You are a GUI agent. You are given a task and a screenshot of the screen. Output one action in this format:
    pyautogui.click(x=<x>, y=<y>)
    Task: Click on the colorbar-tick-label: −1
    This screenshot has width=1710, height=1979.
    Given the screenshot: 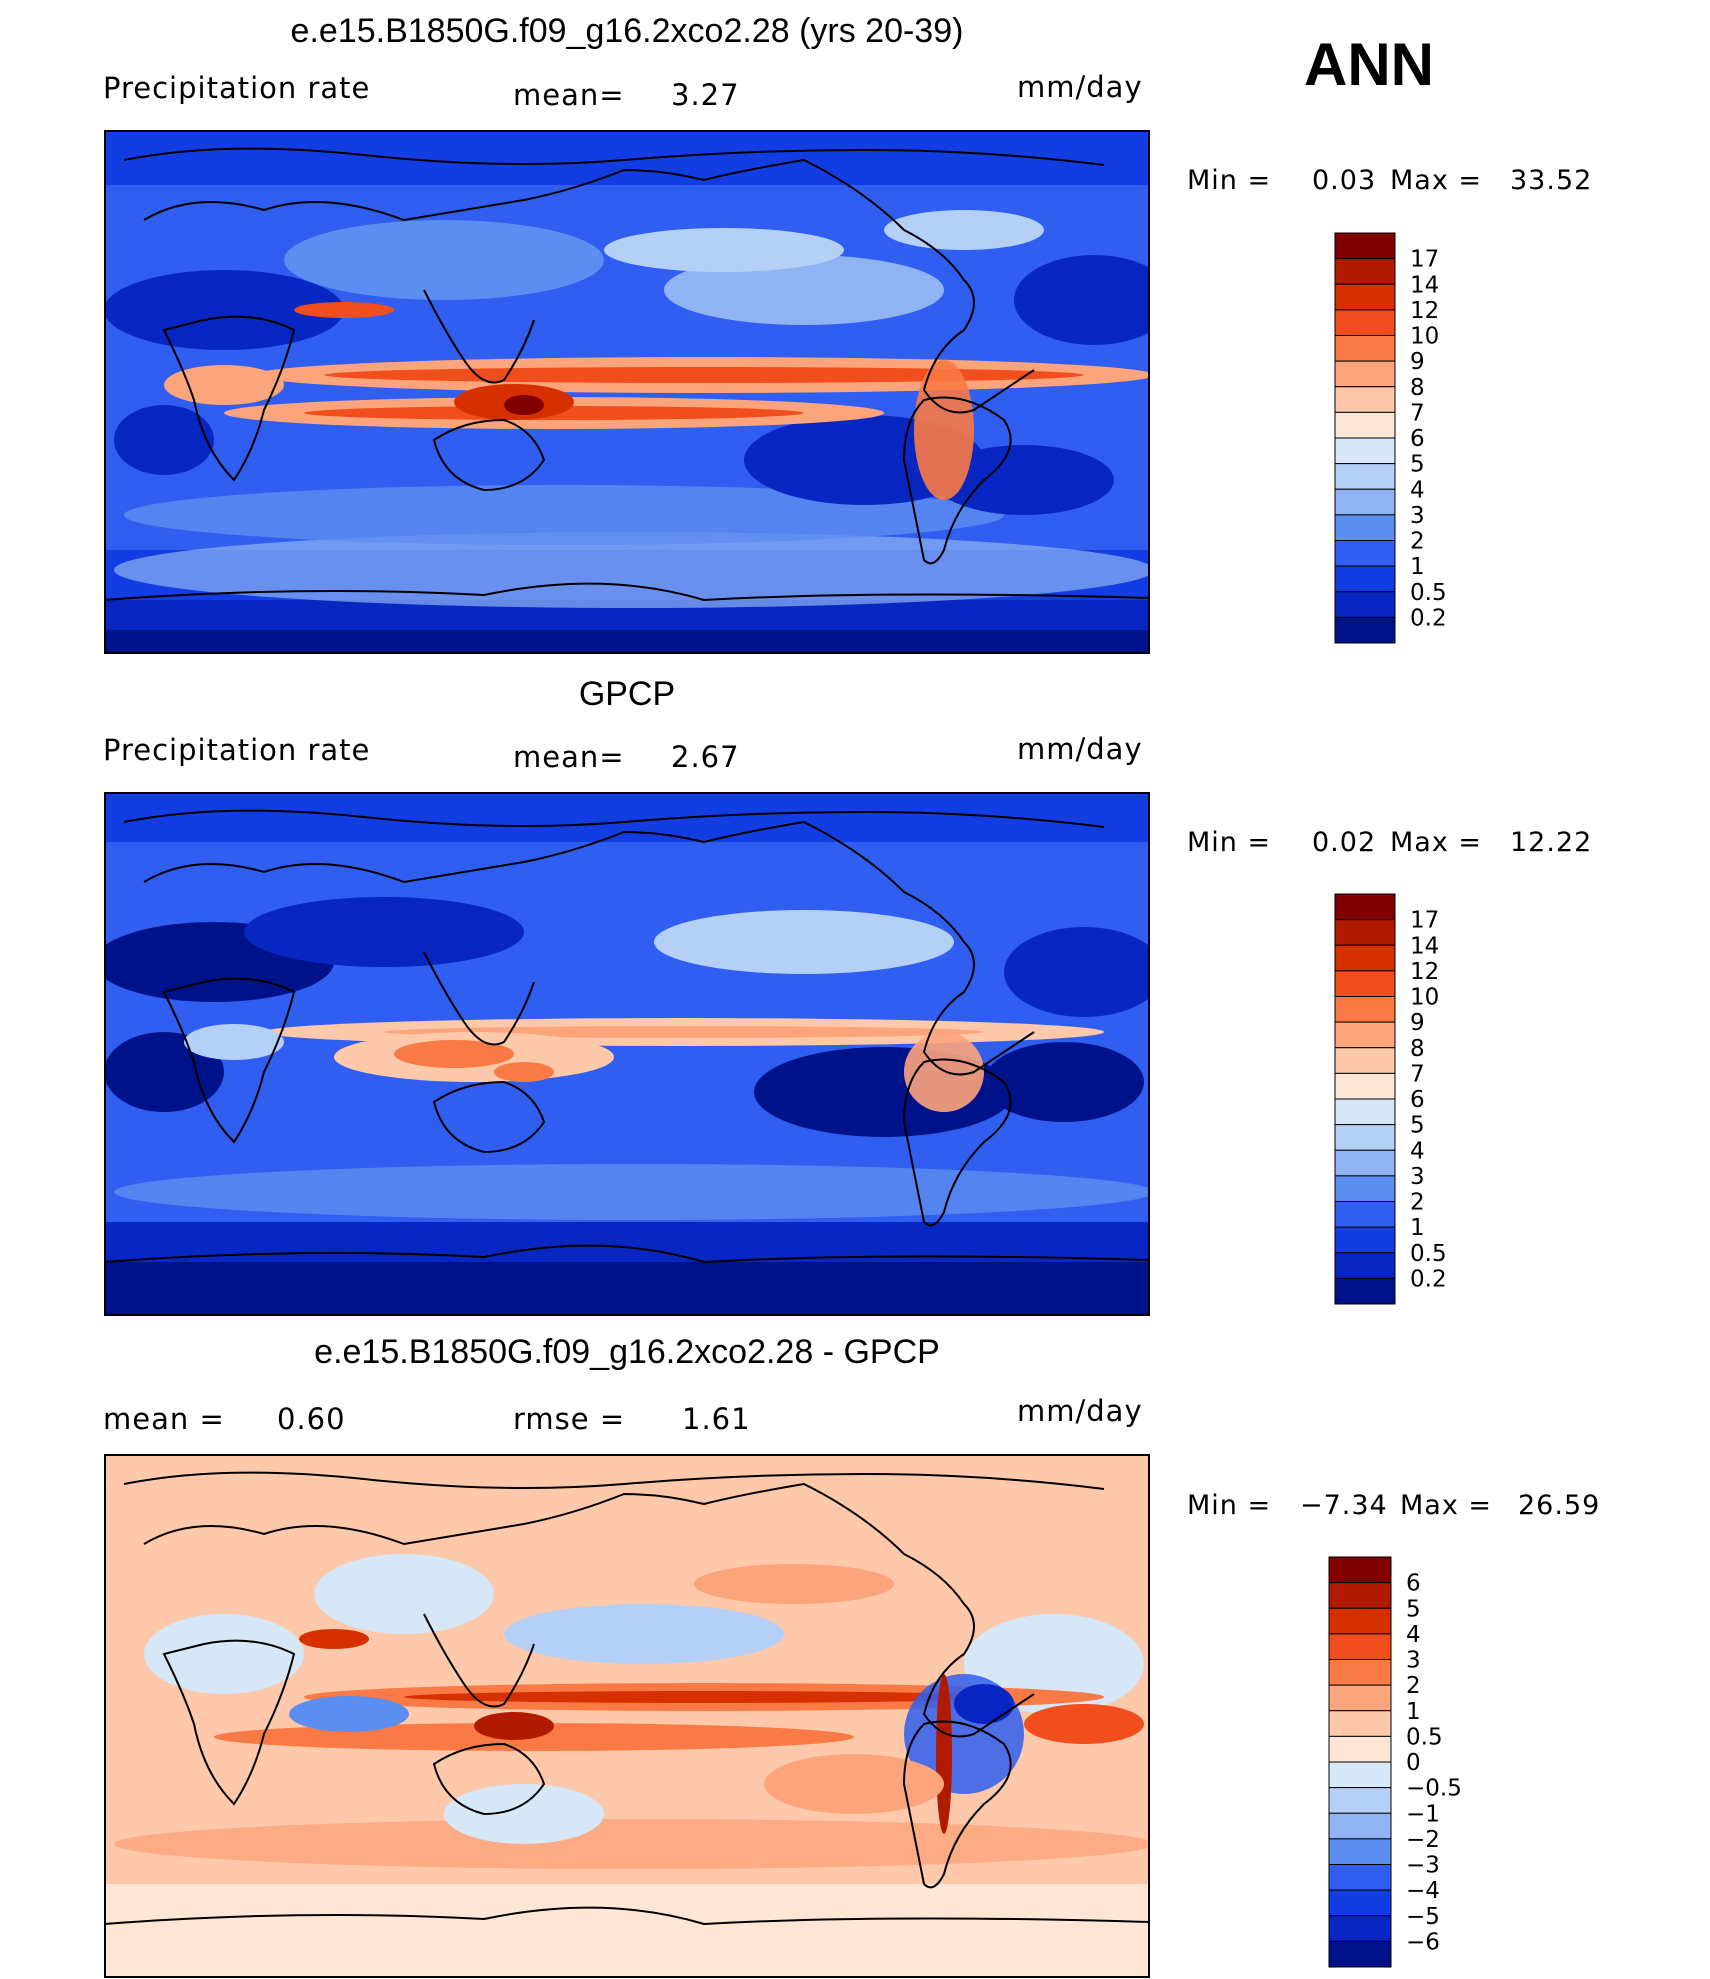 What is the action you would take?
    pyautogui.click(x=1423, y=1814)
    